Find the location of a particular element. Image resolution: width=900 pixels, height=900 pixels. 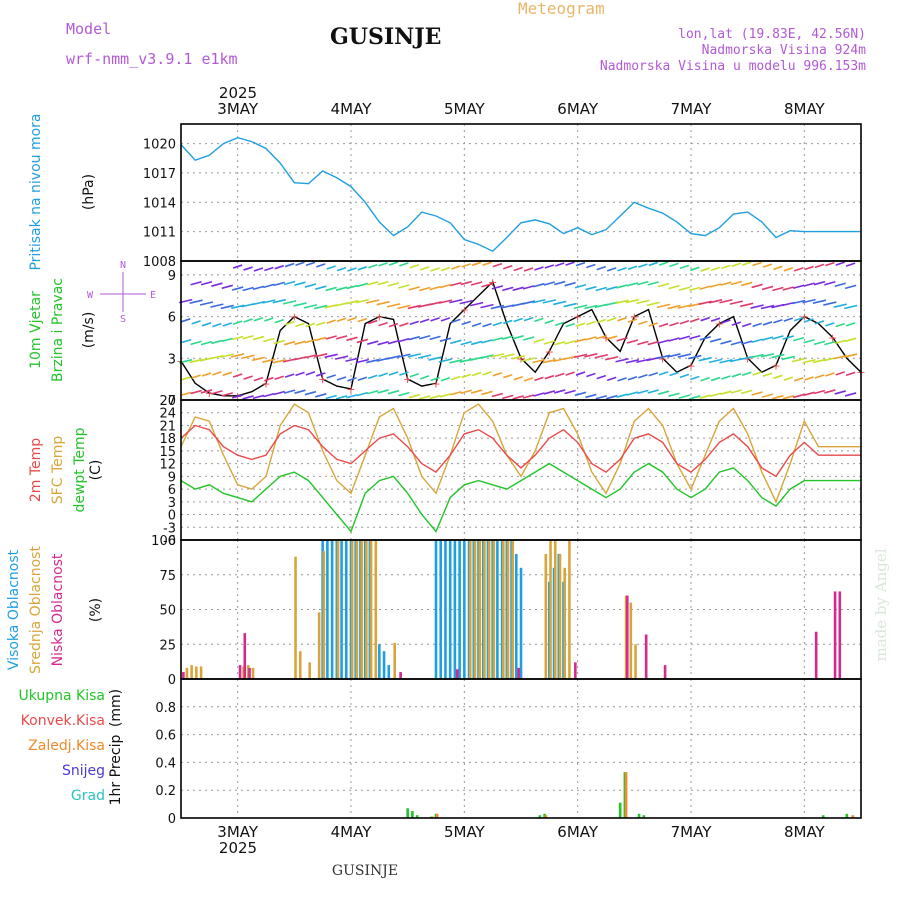

pressure-frame is located at coordinates (521, 192).